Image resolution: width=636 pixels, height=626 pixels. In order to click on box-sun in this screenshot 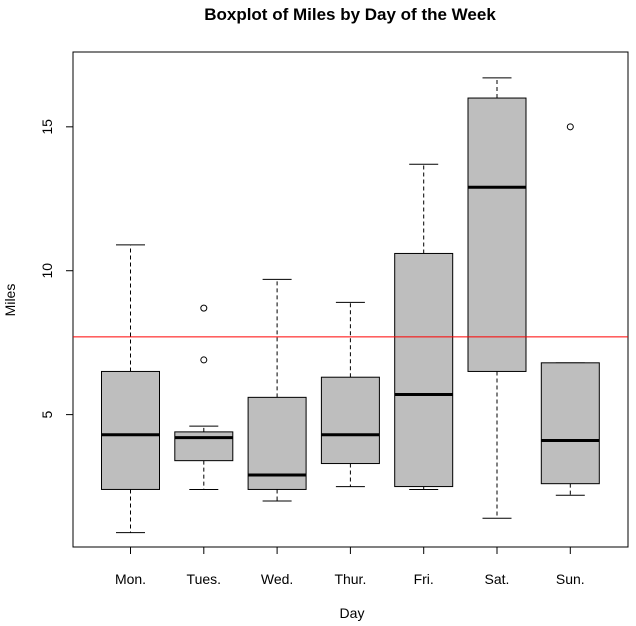, I will do `click(570, 423)`.